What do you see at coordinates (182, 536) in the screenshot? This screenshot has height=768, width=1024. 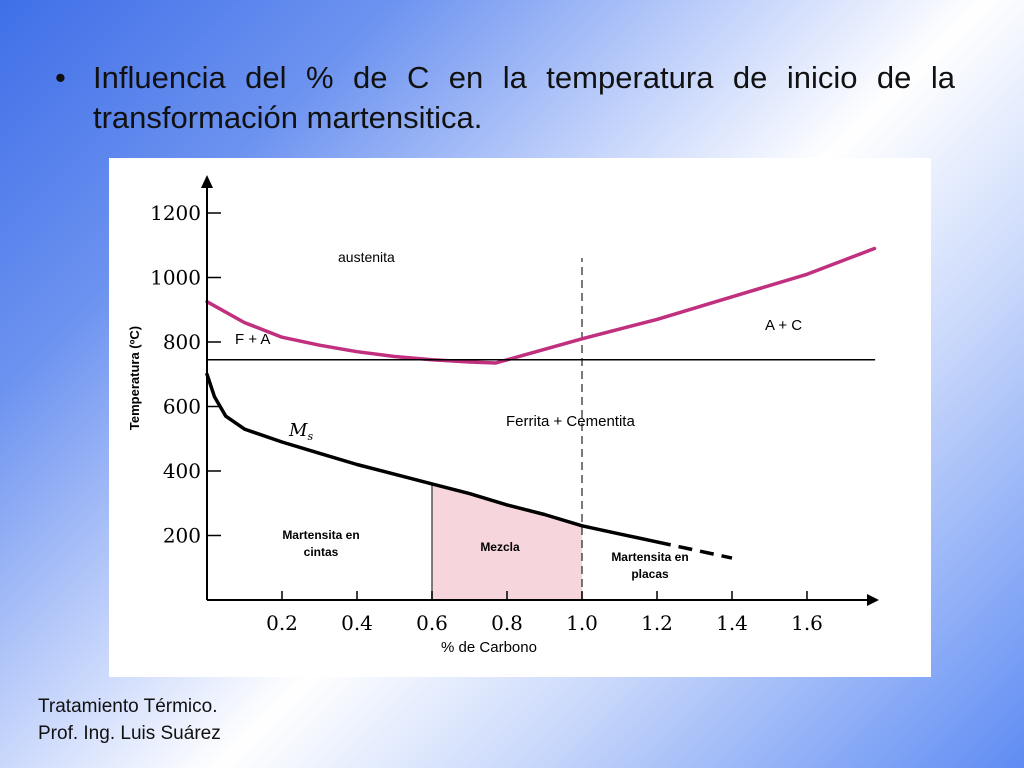 I see `y-tick-label: 200` at bounding box center [182, 536].